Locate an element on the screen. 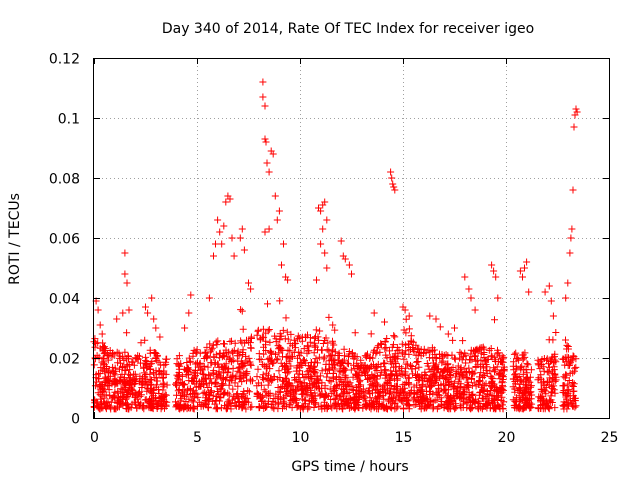 The width and height of the screenshot is (640, 480). x-tick-label: 5 is located at coordinates (197, 438).